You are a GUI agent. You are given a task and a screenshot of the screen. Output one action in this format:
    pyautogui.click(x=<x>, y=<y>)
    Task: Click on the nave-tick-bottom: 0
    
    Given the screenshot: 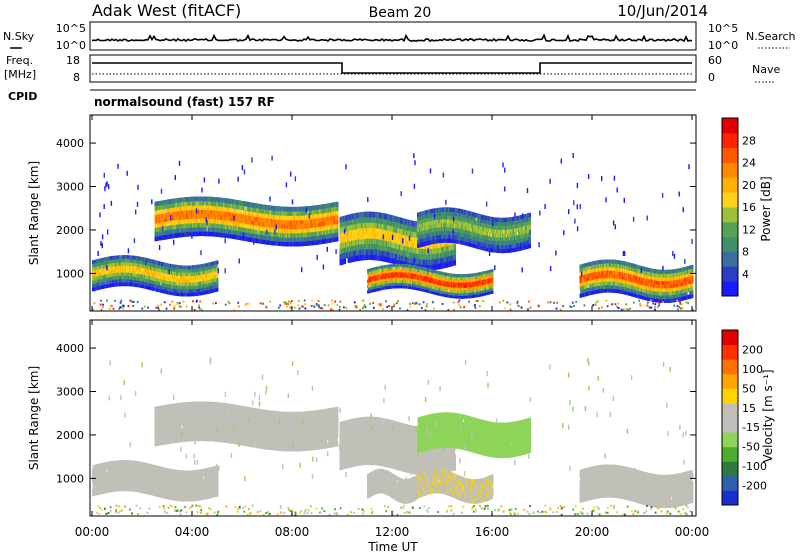 What is the action you would take?
    pyautogui.click(x=711, y=77)
    